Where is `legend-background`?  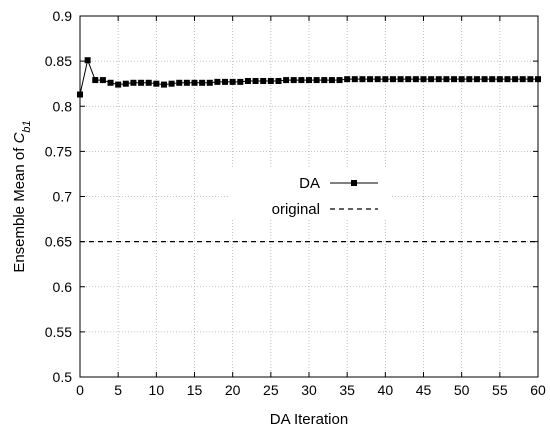
legend-background is located at coordinates (310, 194).